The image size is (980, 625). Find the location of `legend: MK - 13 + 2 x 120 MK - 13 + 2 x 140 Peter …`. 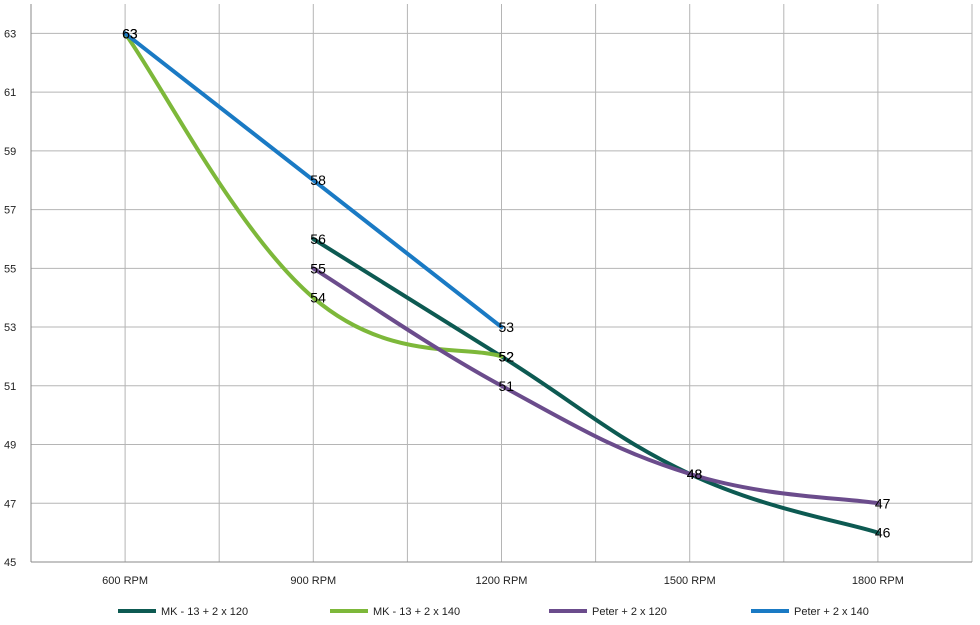

legend: MK - 13 + 2 x 120 MK - 13 + 2 x 140 Peter … is located at coordinates (493, 612).